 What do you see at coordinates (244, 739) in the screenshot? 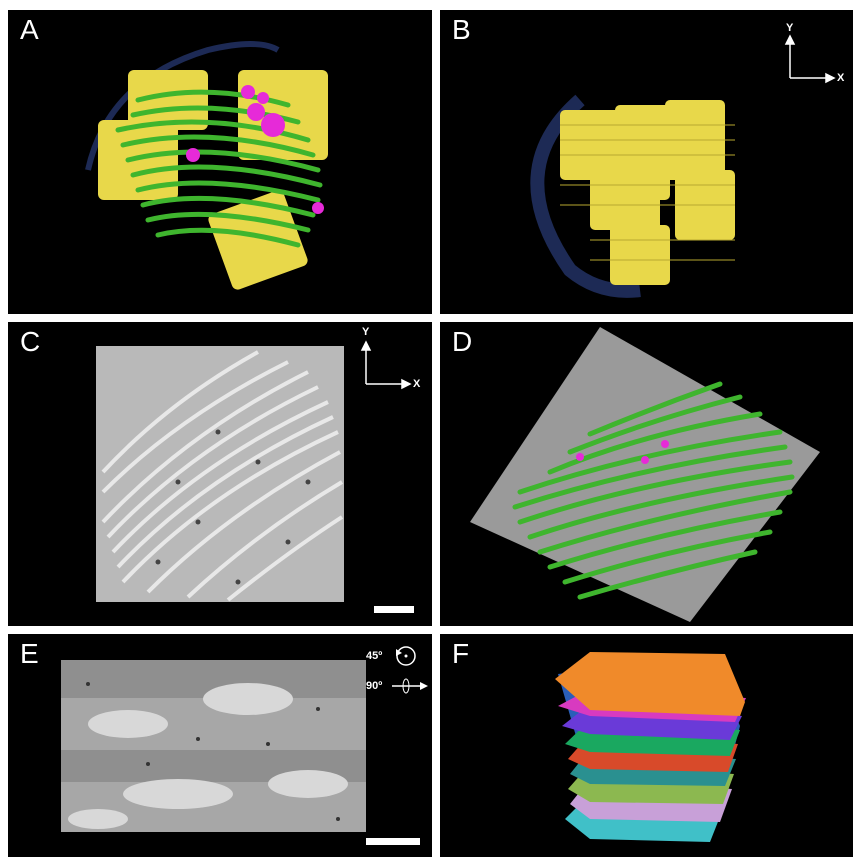
I see `panel-e-micrograph` at bounding box center [244, 739].